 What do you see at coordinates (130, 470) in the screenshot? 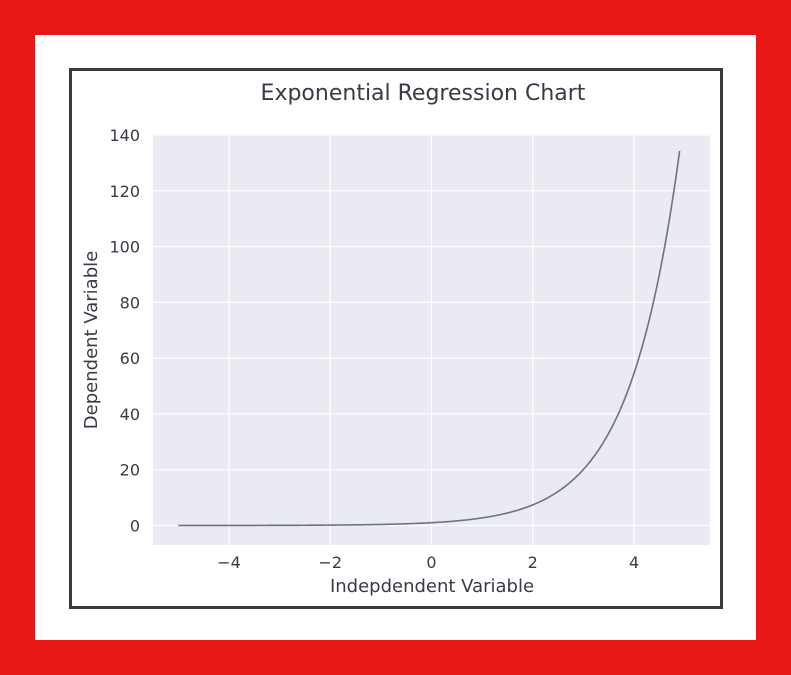
I see `y-tick-label: 20` at bounding box center [130, 470].